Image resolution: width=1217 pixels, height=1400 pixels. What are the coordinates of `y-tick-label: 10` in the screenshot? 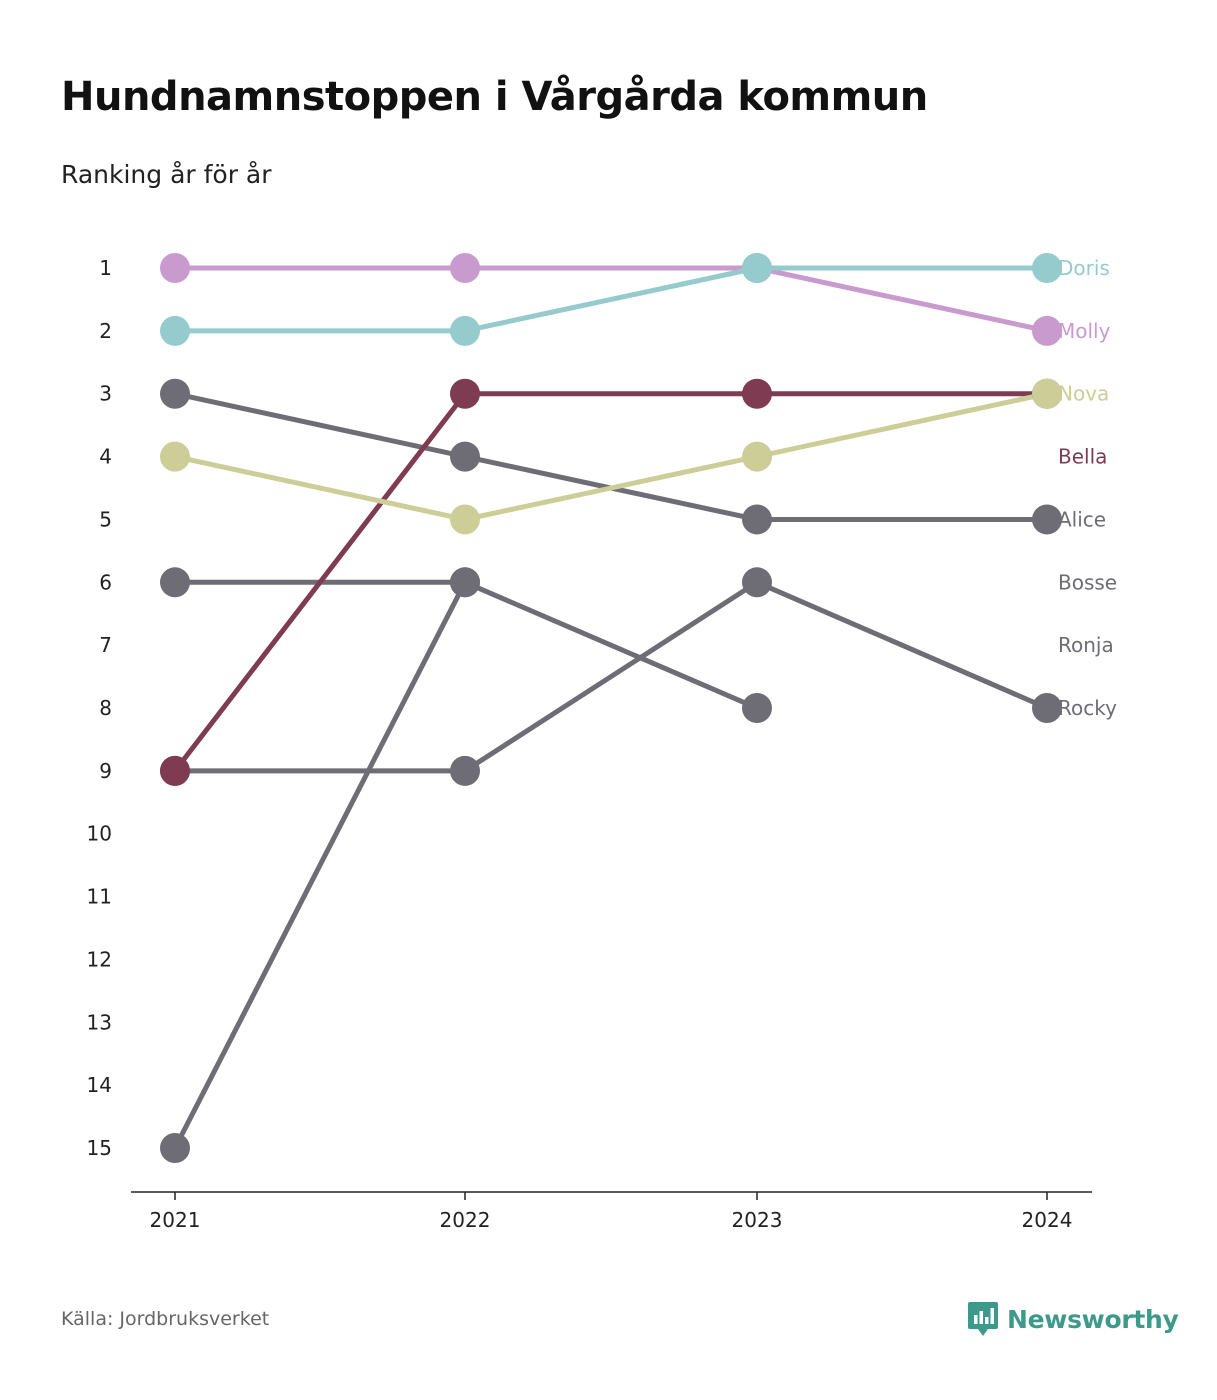 It's located at (99, 834).